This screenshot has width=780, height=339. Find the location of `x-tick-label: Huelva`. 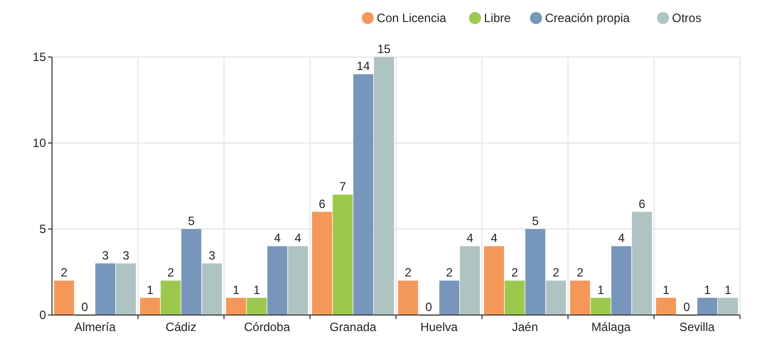

x-tick-label: Huelva is located at coordinates (439, 327).